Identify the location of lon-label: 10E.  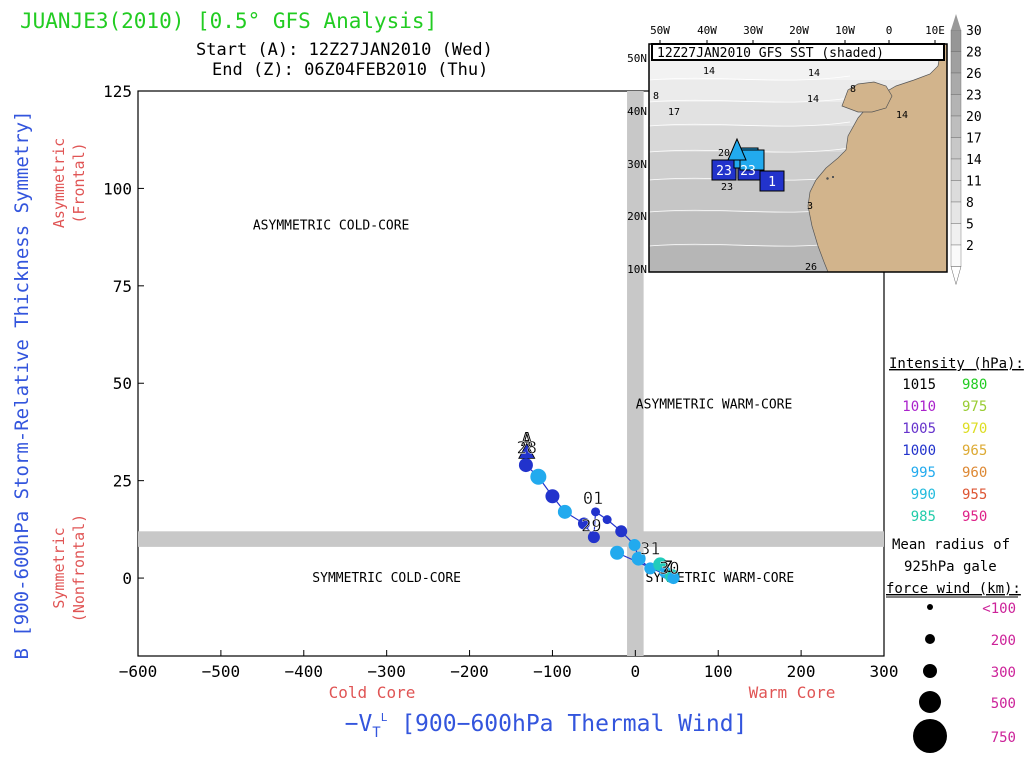
(935, 30).